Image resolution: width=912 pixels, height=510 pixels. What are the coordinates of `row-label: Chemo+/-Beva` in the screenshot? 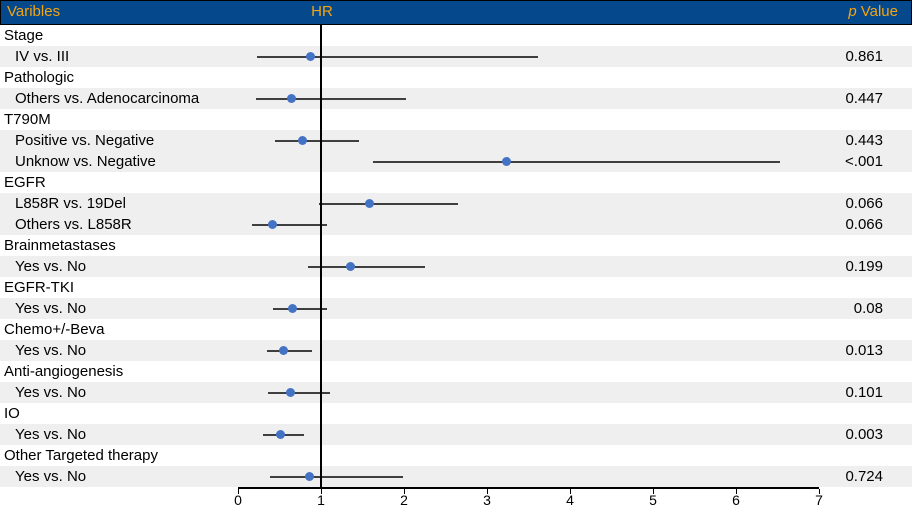 It's located at (54, 329).